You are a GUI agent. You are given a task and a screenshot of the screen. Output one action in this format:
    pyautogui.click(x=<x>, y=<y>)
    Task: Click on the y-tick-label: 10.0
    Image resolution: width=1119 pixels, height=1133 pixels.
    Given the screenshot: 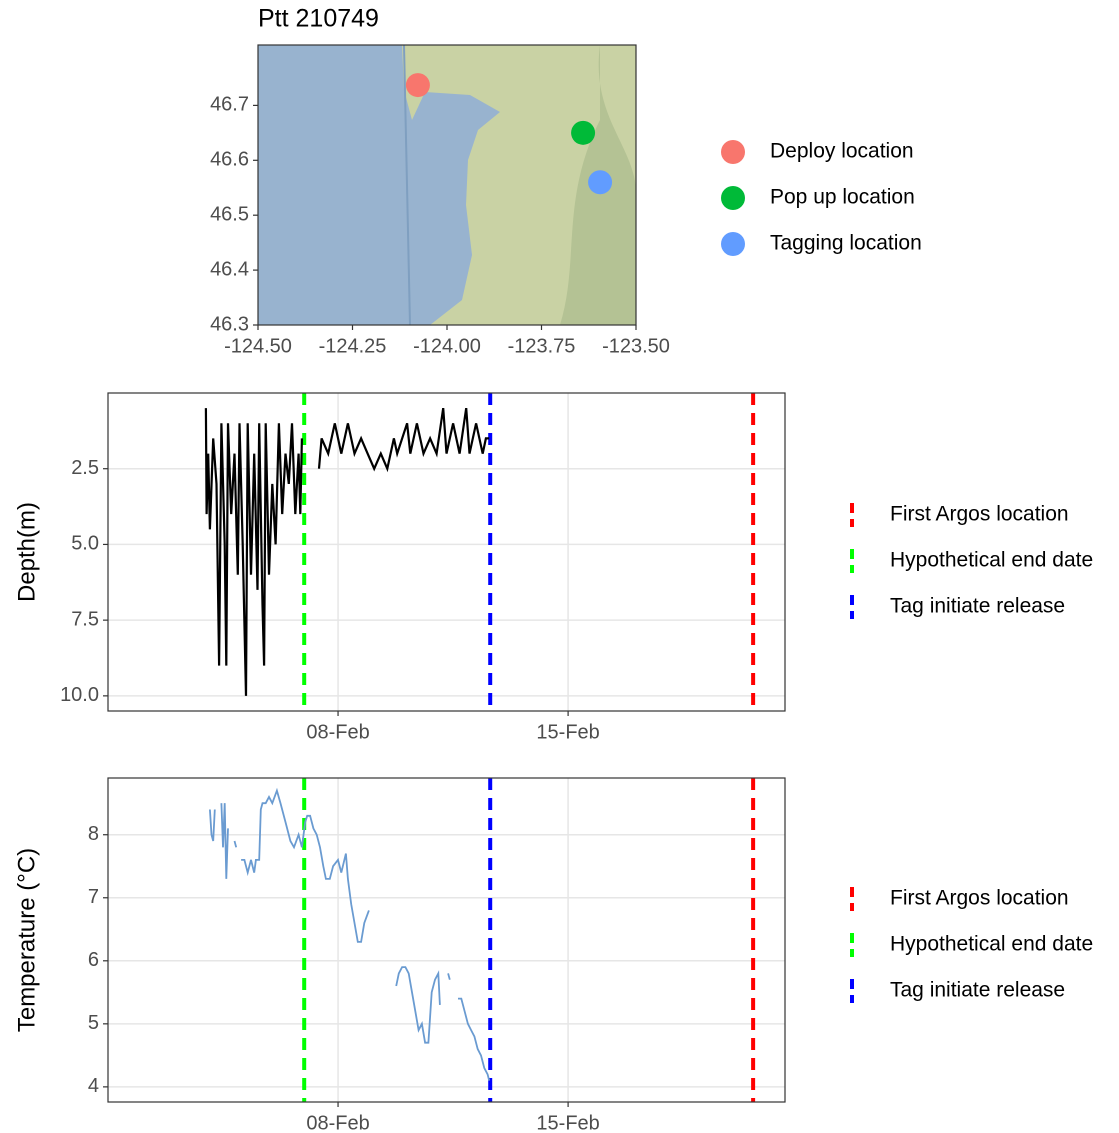 What is the action you would take?
    pyautogui.click(x=79, y=695)
    